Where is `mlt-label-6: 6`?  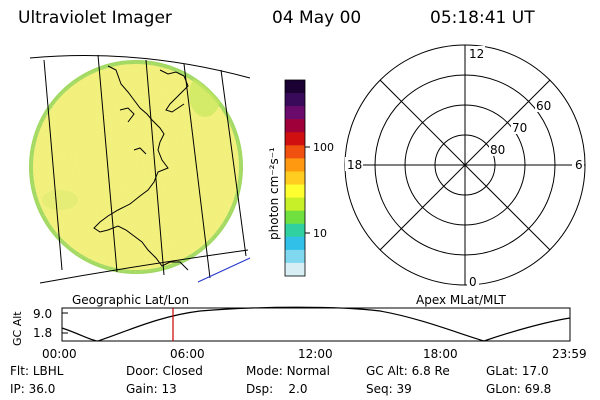
mlt-label-6: 6 is located at coordinates (579, 165).